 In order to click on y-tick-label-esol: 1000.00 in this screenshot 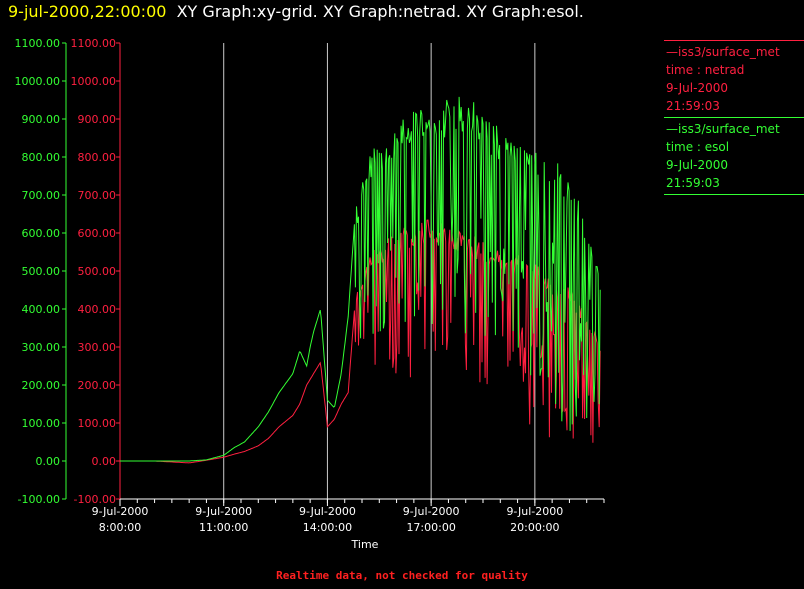, I will do `click(38, 81)`.